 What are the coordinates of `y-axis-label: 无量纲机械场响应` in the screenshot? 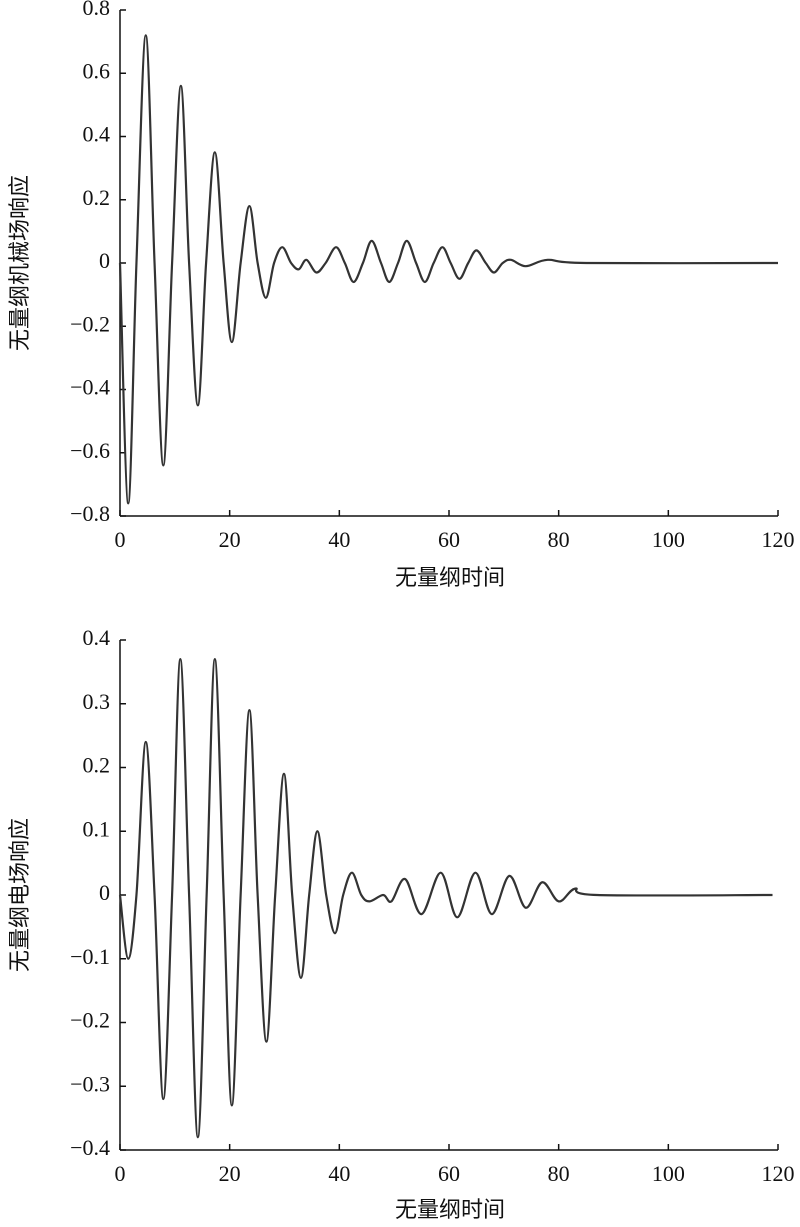 It's located at (19, 263).